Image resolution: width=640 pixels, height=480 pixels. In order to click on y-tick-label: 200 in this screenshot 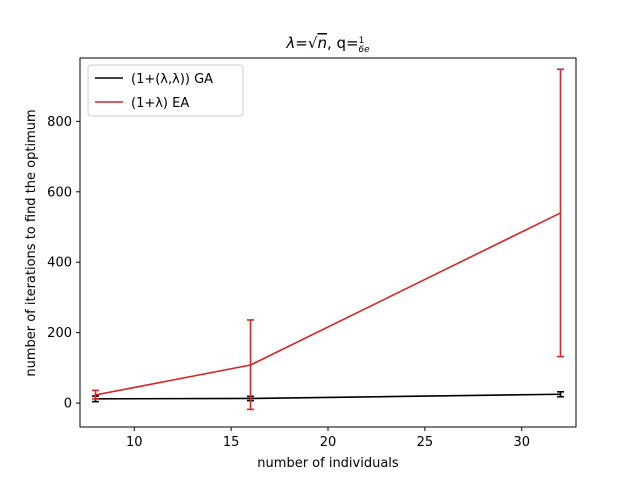, I will do `click(59, 333)`.